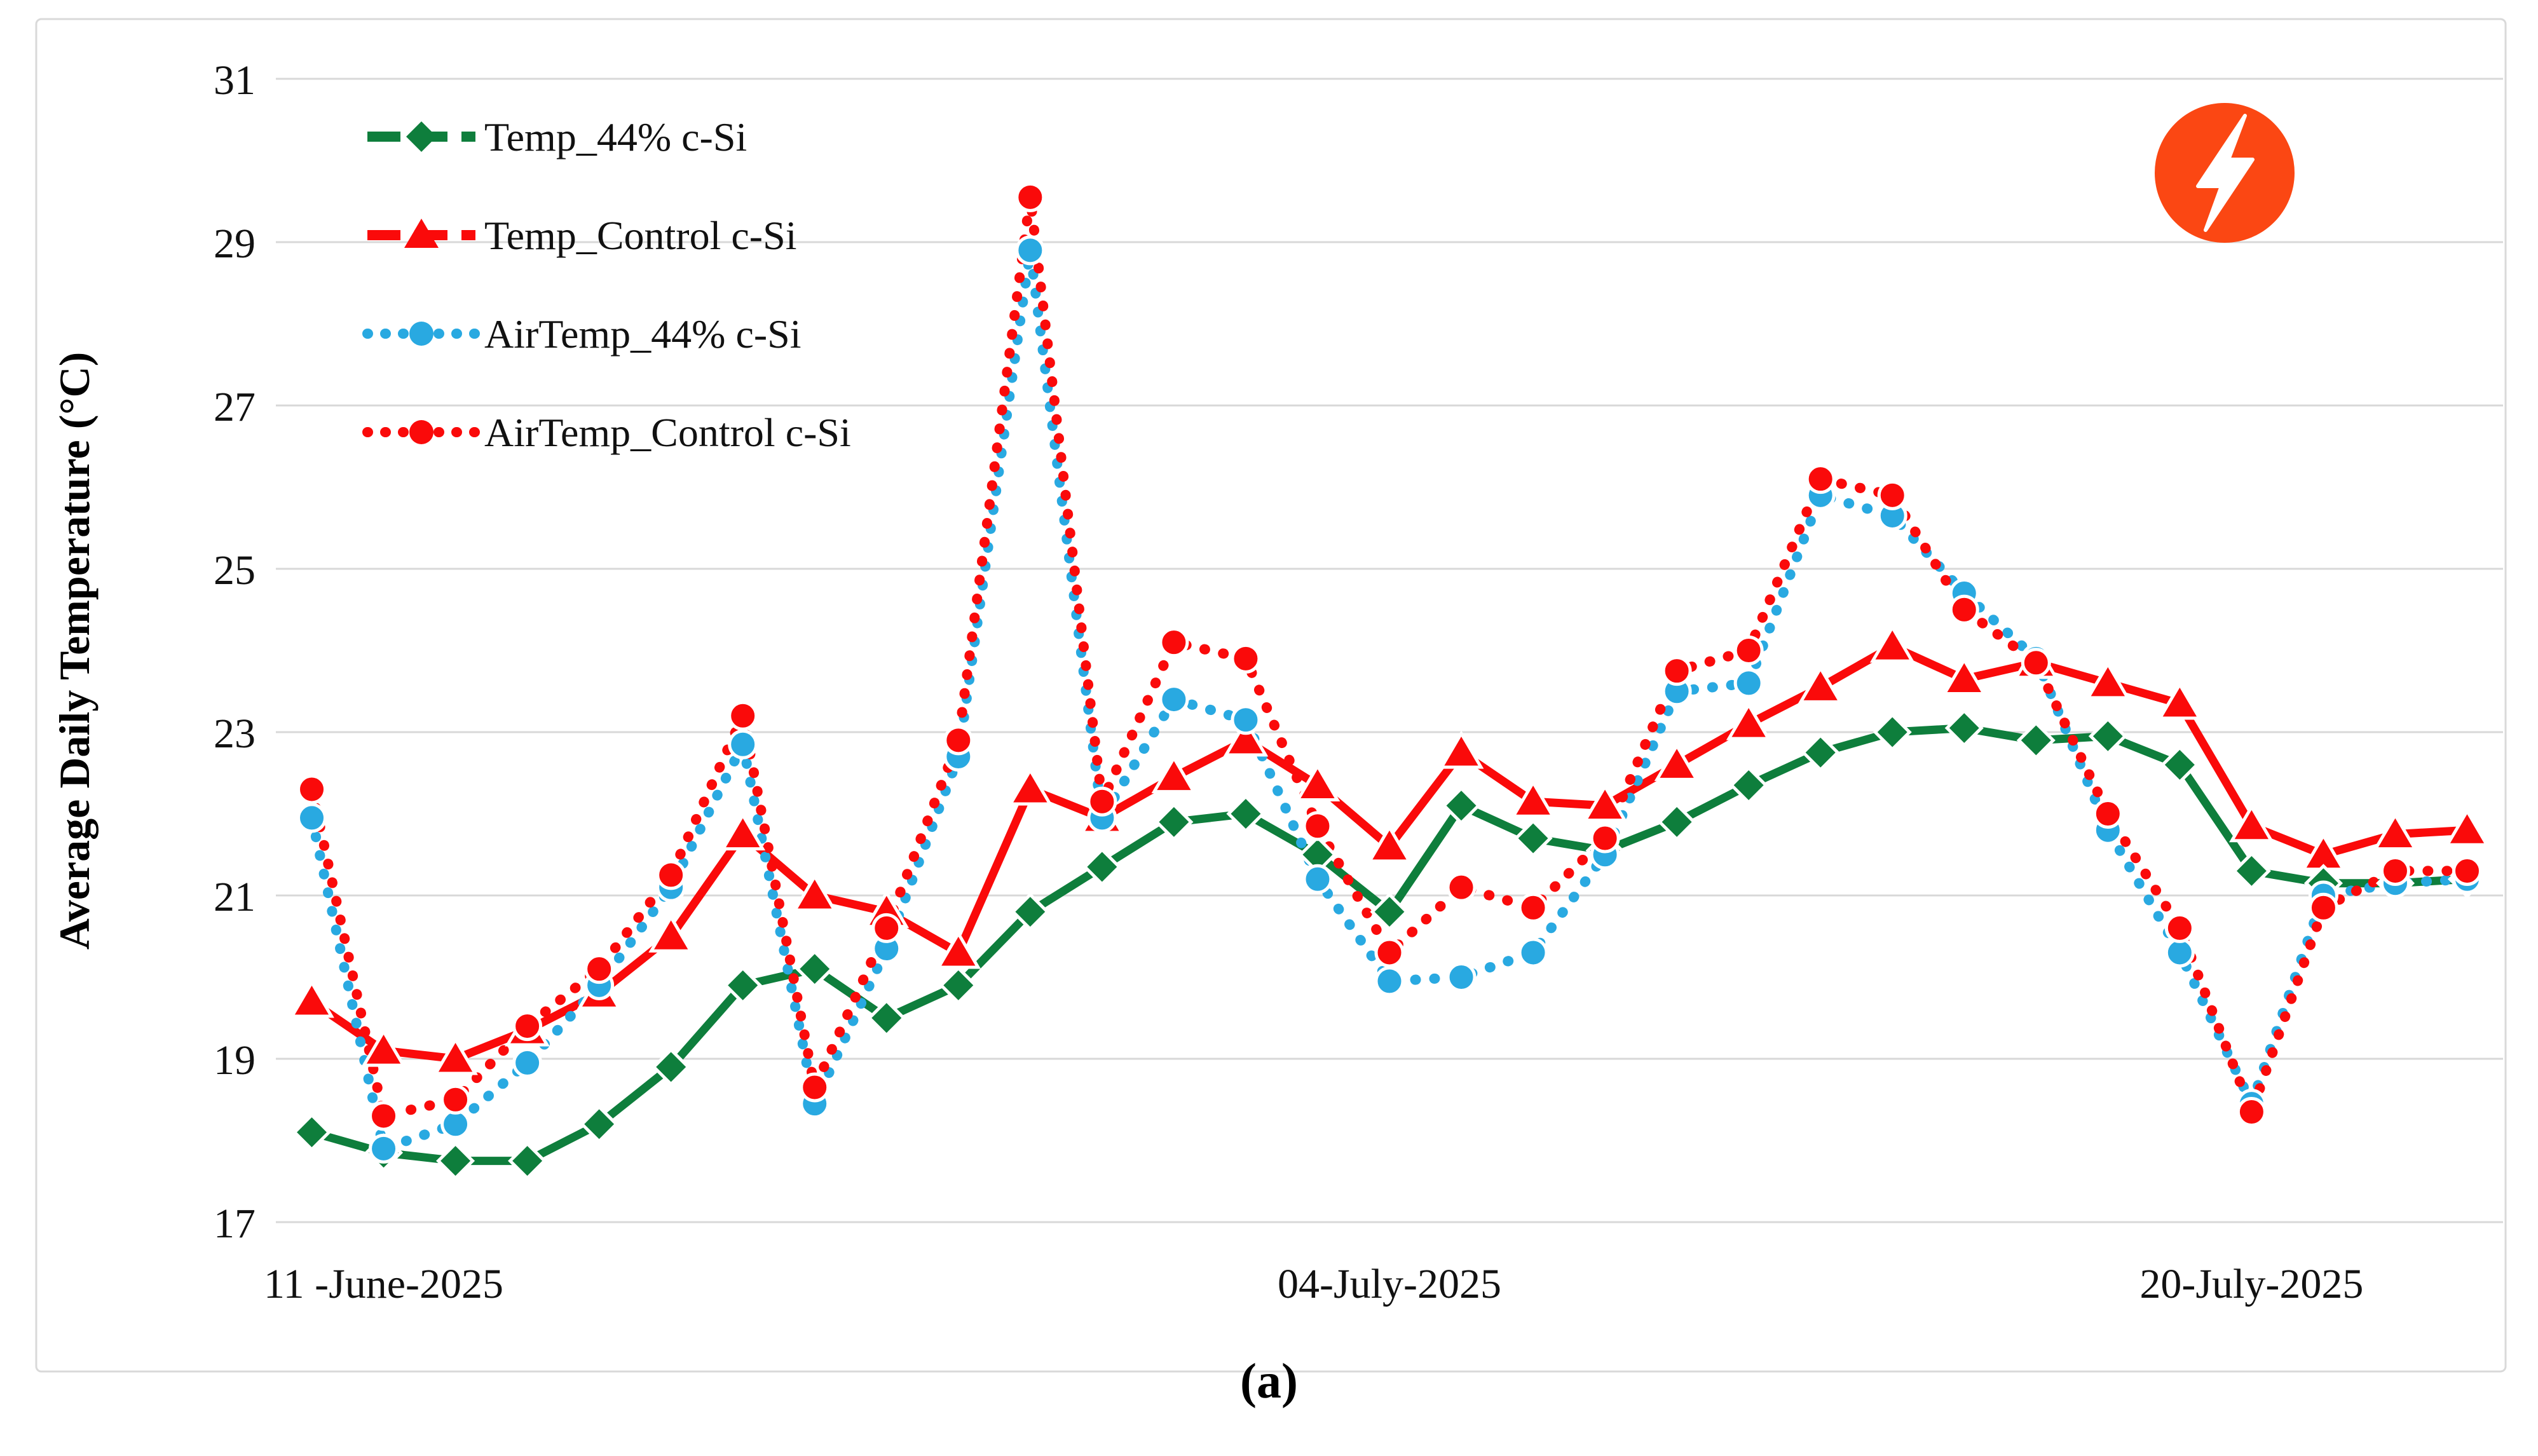 The height and width of the screenshot is (1456, 2538). I want to click on y-tick-label: 25, so click(235, 570).